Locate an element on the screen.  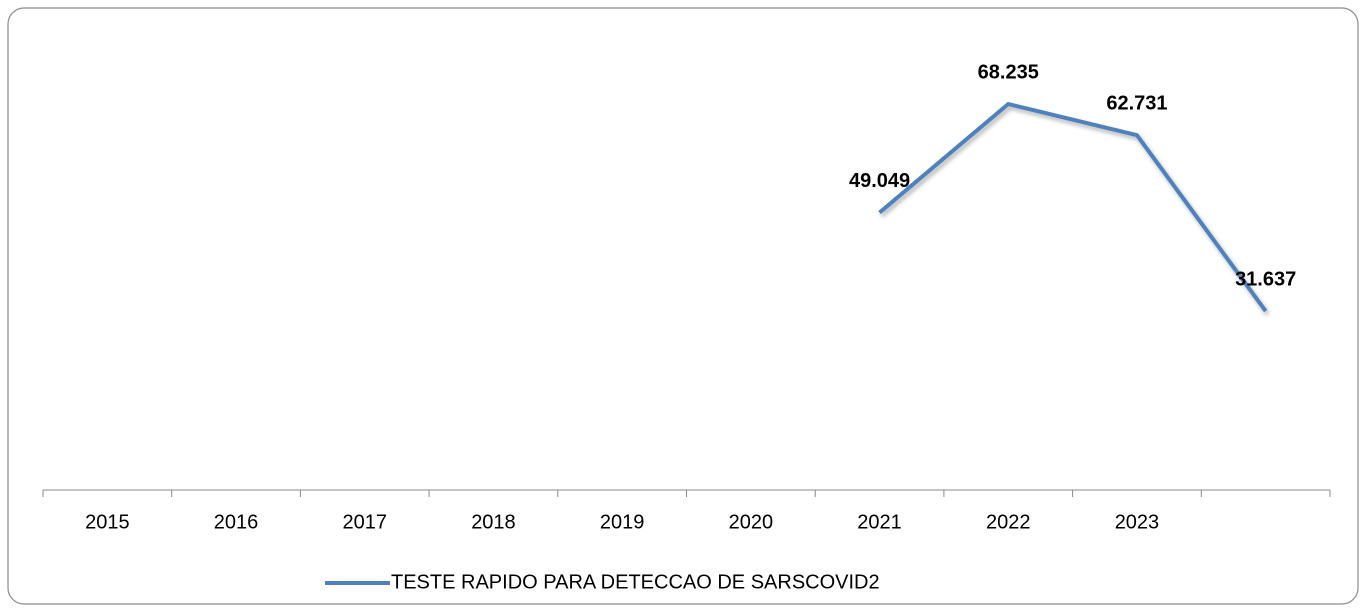
x-tick-label: 2020 is located at coordinates (751, 522).